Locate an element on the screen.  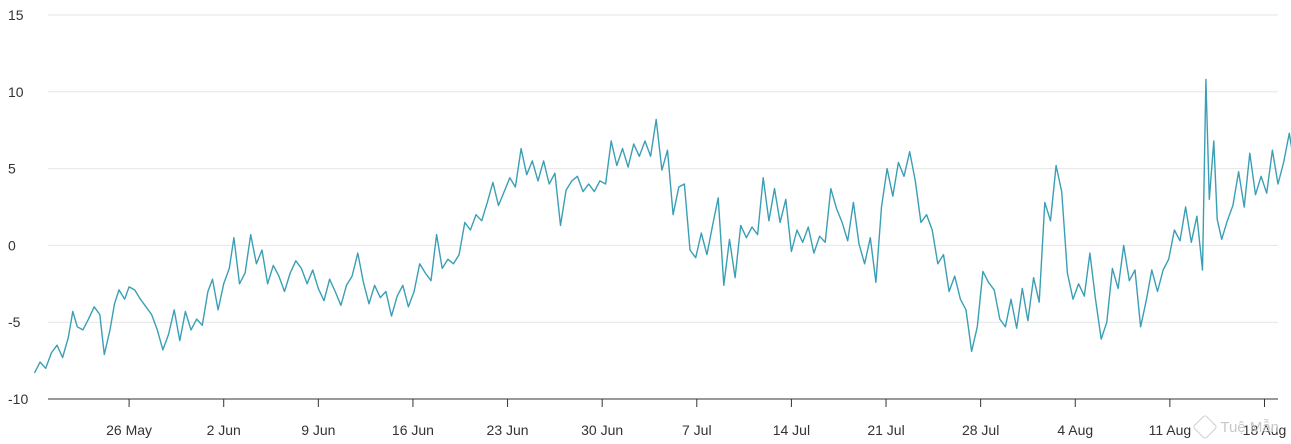
x-tick-label: 16 Jun is located at coordinates (413, 430).